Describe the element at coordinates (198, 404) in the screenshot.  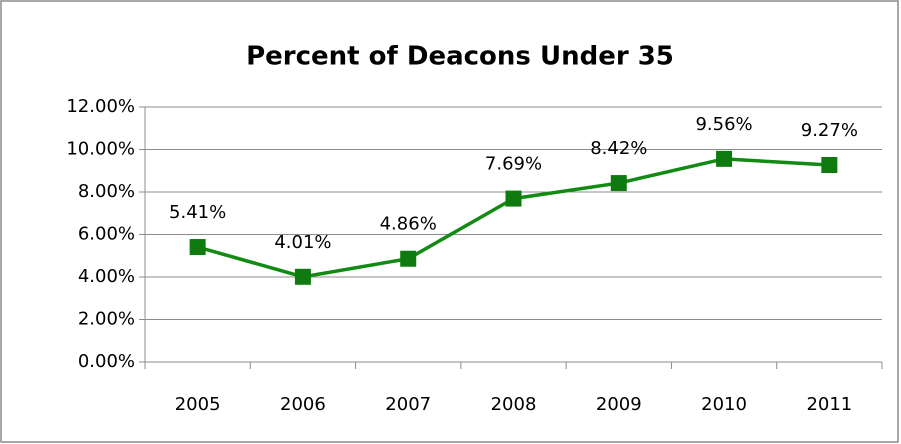
I see `x-tick-label: 2005` at that location.